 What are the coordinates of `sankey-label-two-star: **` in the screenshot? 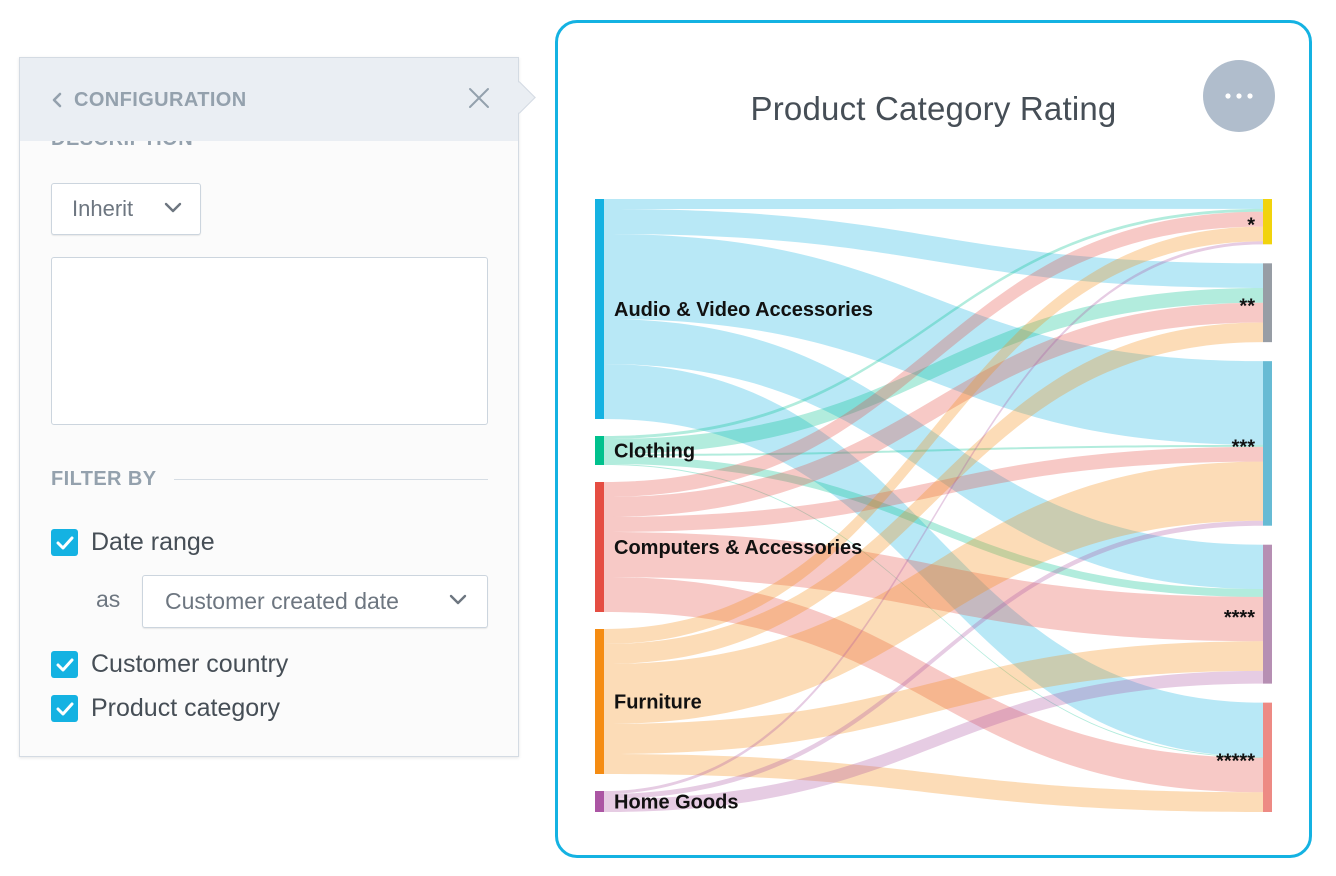 It's located at (1247, 307).